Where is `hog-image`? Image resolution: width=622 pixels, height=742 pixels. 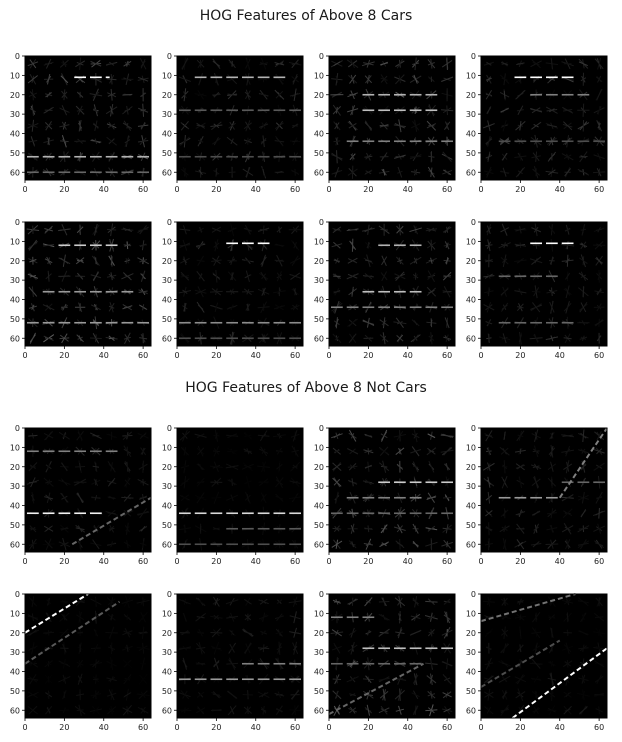 hog-image is located at coordinates (392, 118).